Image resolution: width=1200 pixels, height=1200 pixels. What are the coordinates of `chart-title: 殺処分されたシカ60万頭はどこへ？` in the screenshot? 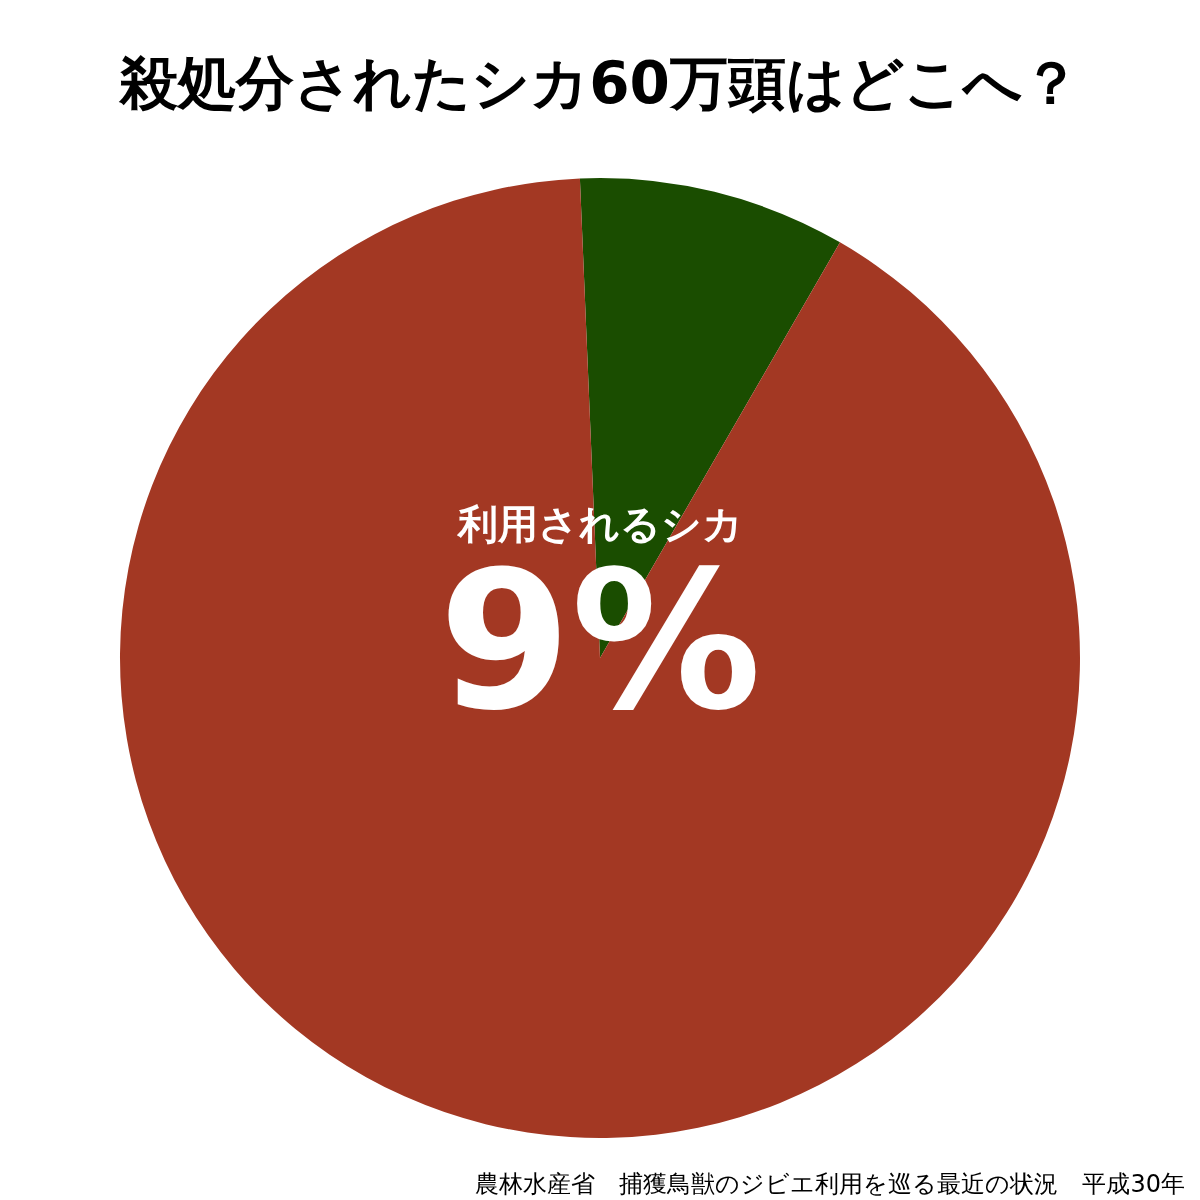 It's located at (599, 83).